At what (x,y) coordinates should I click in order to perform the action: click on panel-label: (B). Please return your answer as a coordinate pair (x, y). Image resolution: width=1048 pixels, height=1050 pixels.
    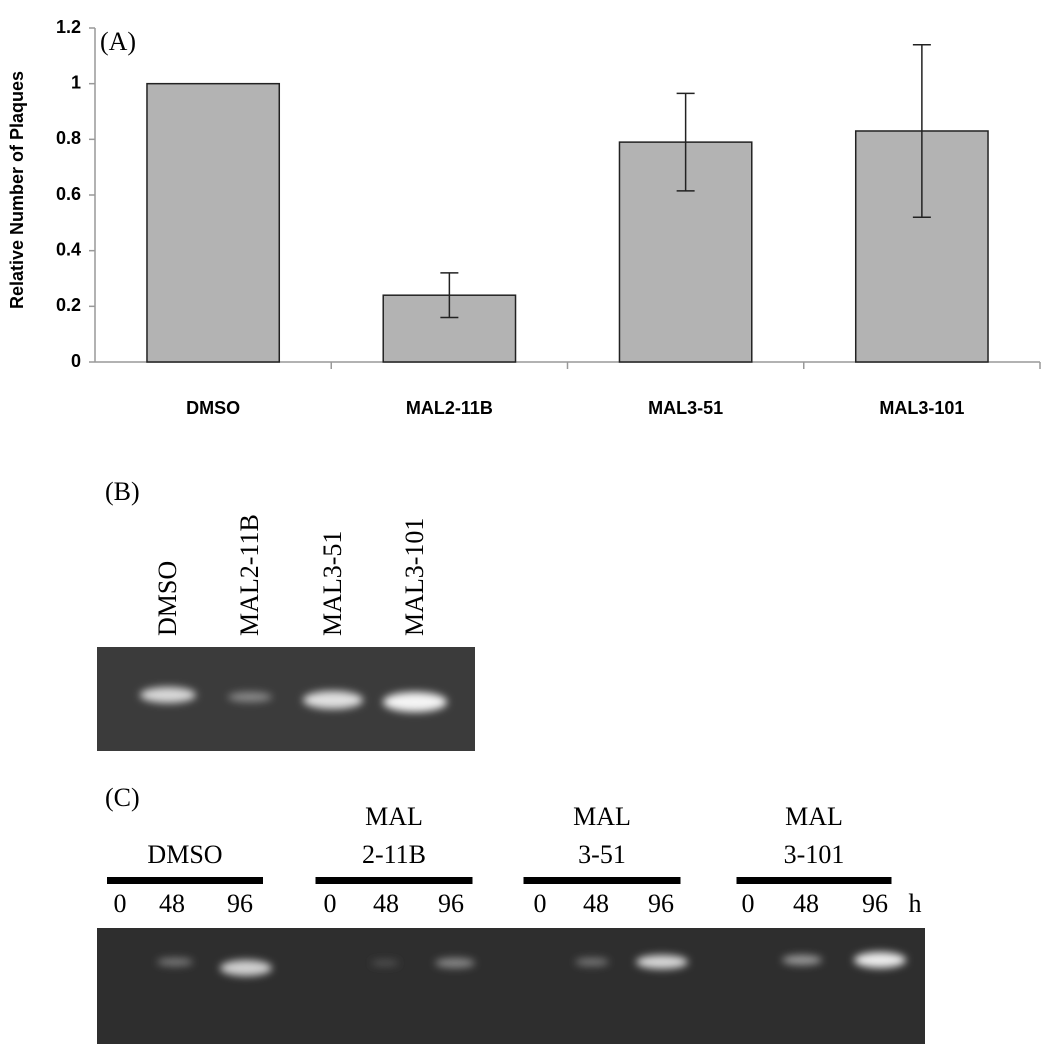
    Looking at the image, I should click on (122, 491).